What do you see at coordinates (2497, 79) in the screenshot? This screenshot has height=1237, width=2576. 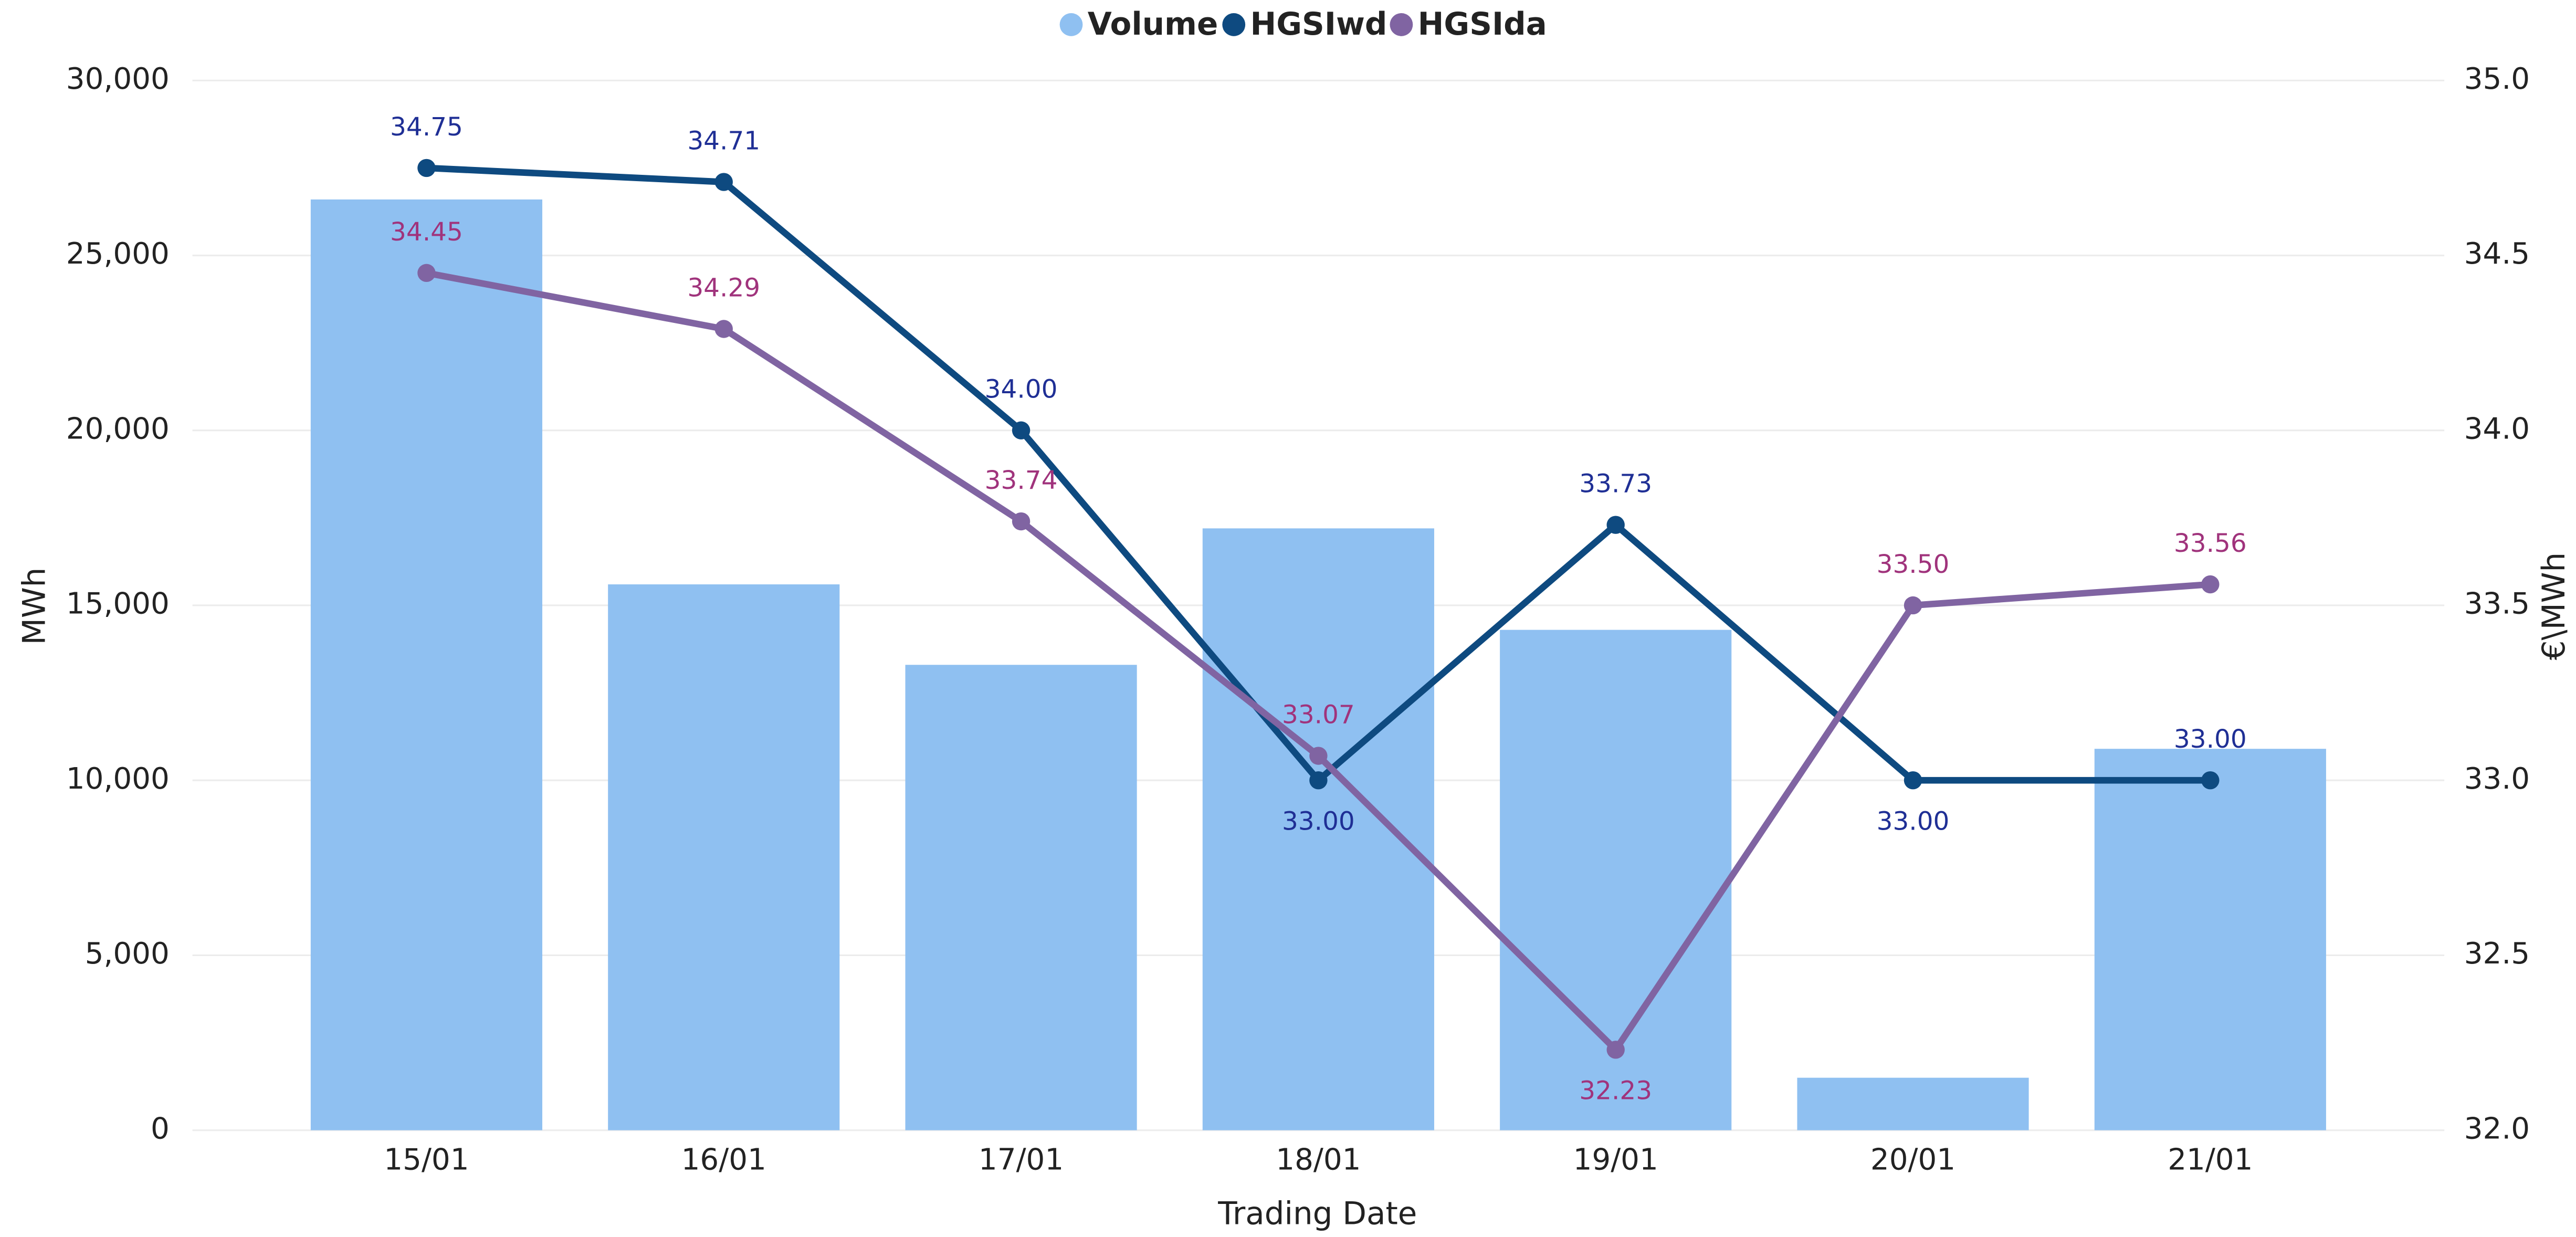 I see `y2-tick-label: 35.0` at bounding box center [2497, 79].